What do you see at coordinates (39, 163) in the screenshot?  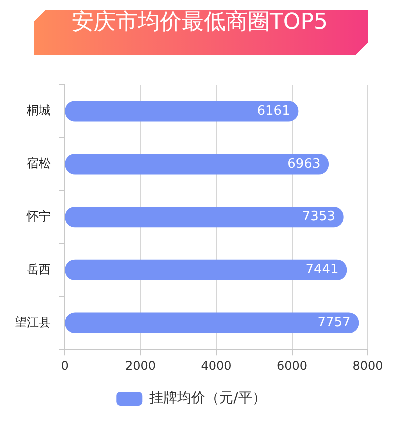 I see `y-tick-label: 宿松` at bounding box center [39, 163].